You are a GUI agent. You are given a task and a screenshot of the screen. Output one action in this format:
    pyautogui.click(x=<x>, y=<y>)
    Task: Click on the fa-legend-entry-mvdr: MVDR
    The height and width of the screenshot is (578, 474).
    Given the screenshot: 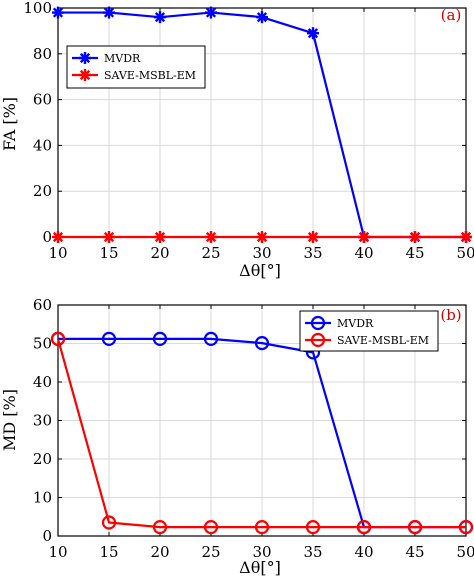 What is the action you would take?
    pyautogui.click(x=106, y=58)
    